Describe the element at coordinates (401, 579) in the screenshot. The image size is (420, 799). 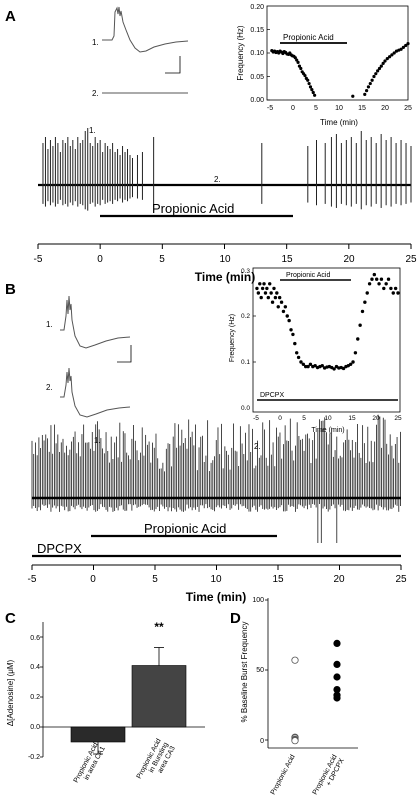
I see `panel-b-time-tick-label: 25` at that location.